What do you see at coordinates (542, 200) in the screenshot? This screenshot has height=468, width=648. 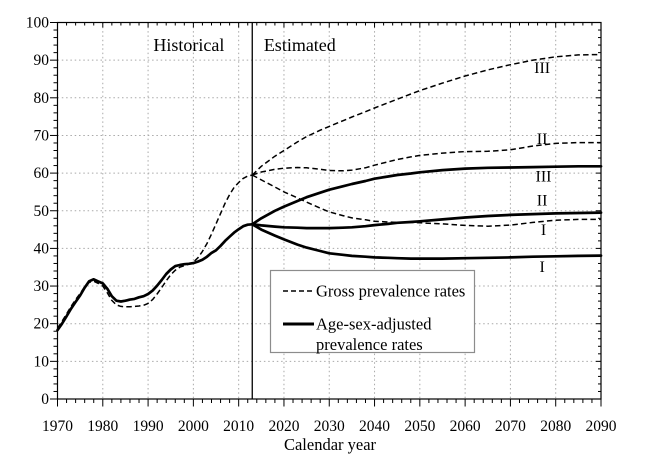 I see `line-label-estimated-adjusted-II: II` at bounding box center [542, 200].